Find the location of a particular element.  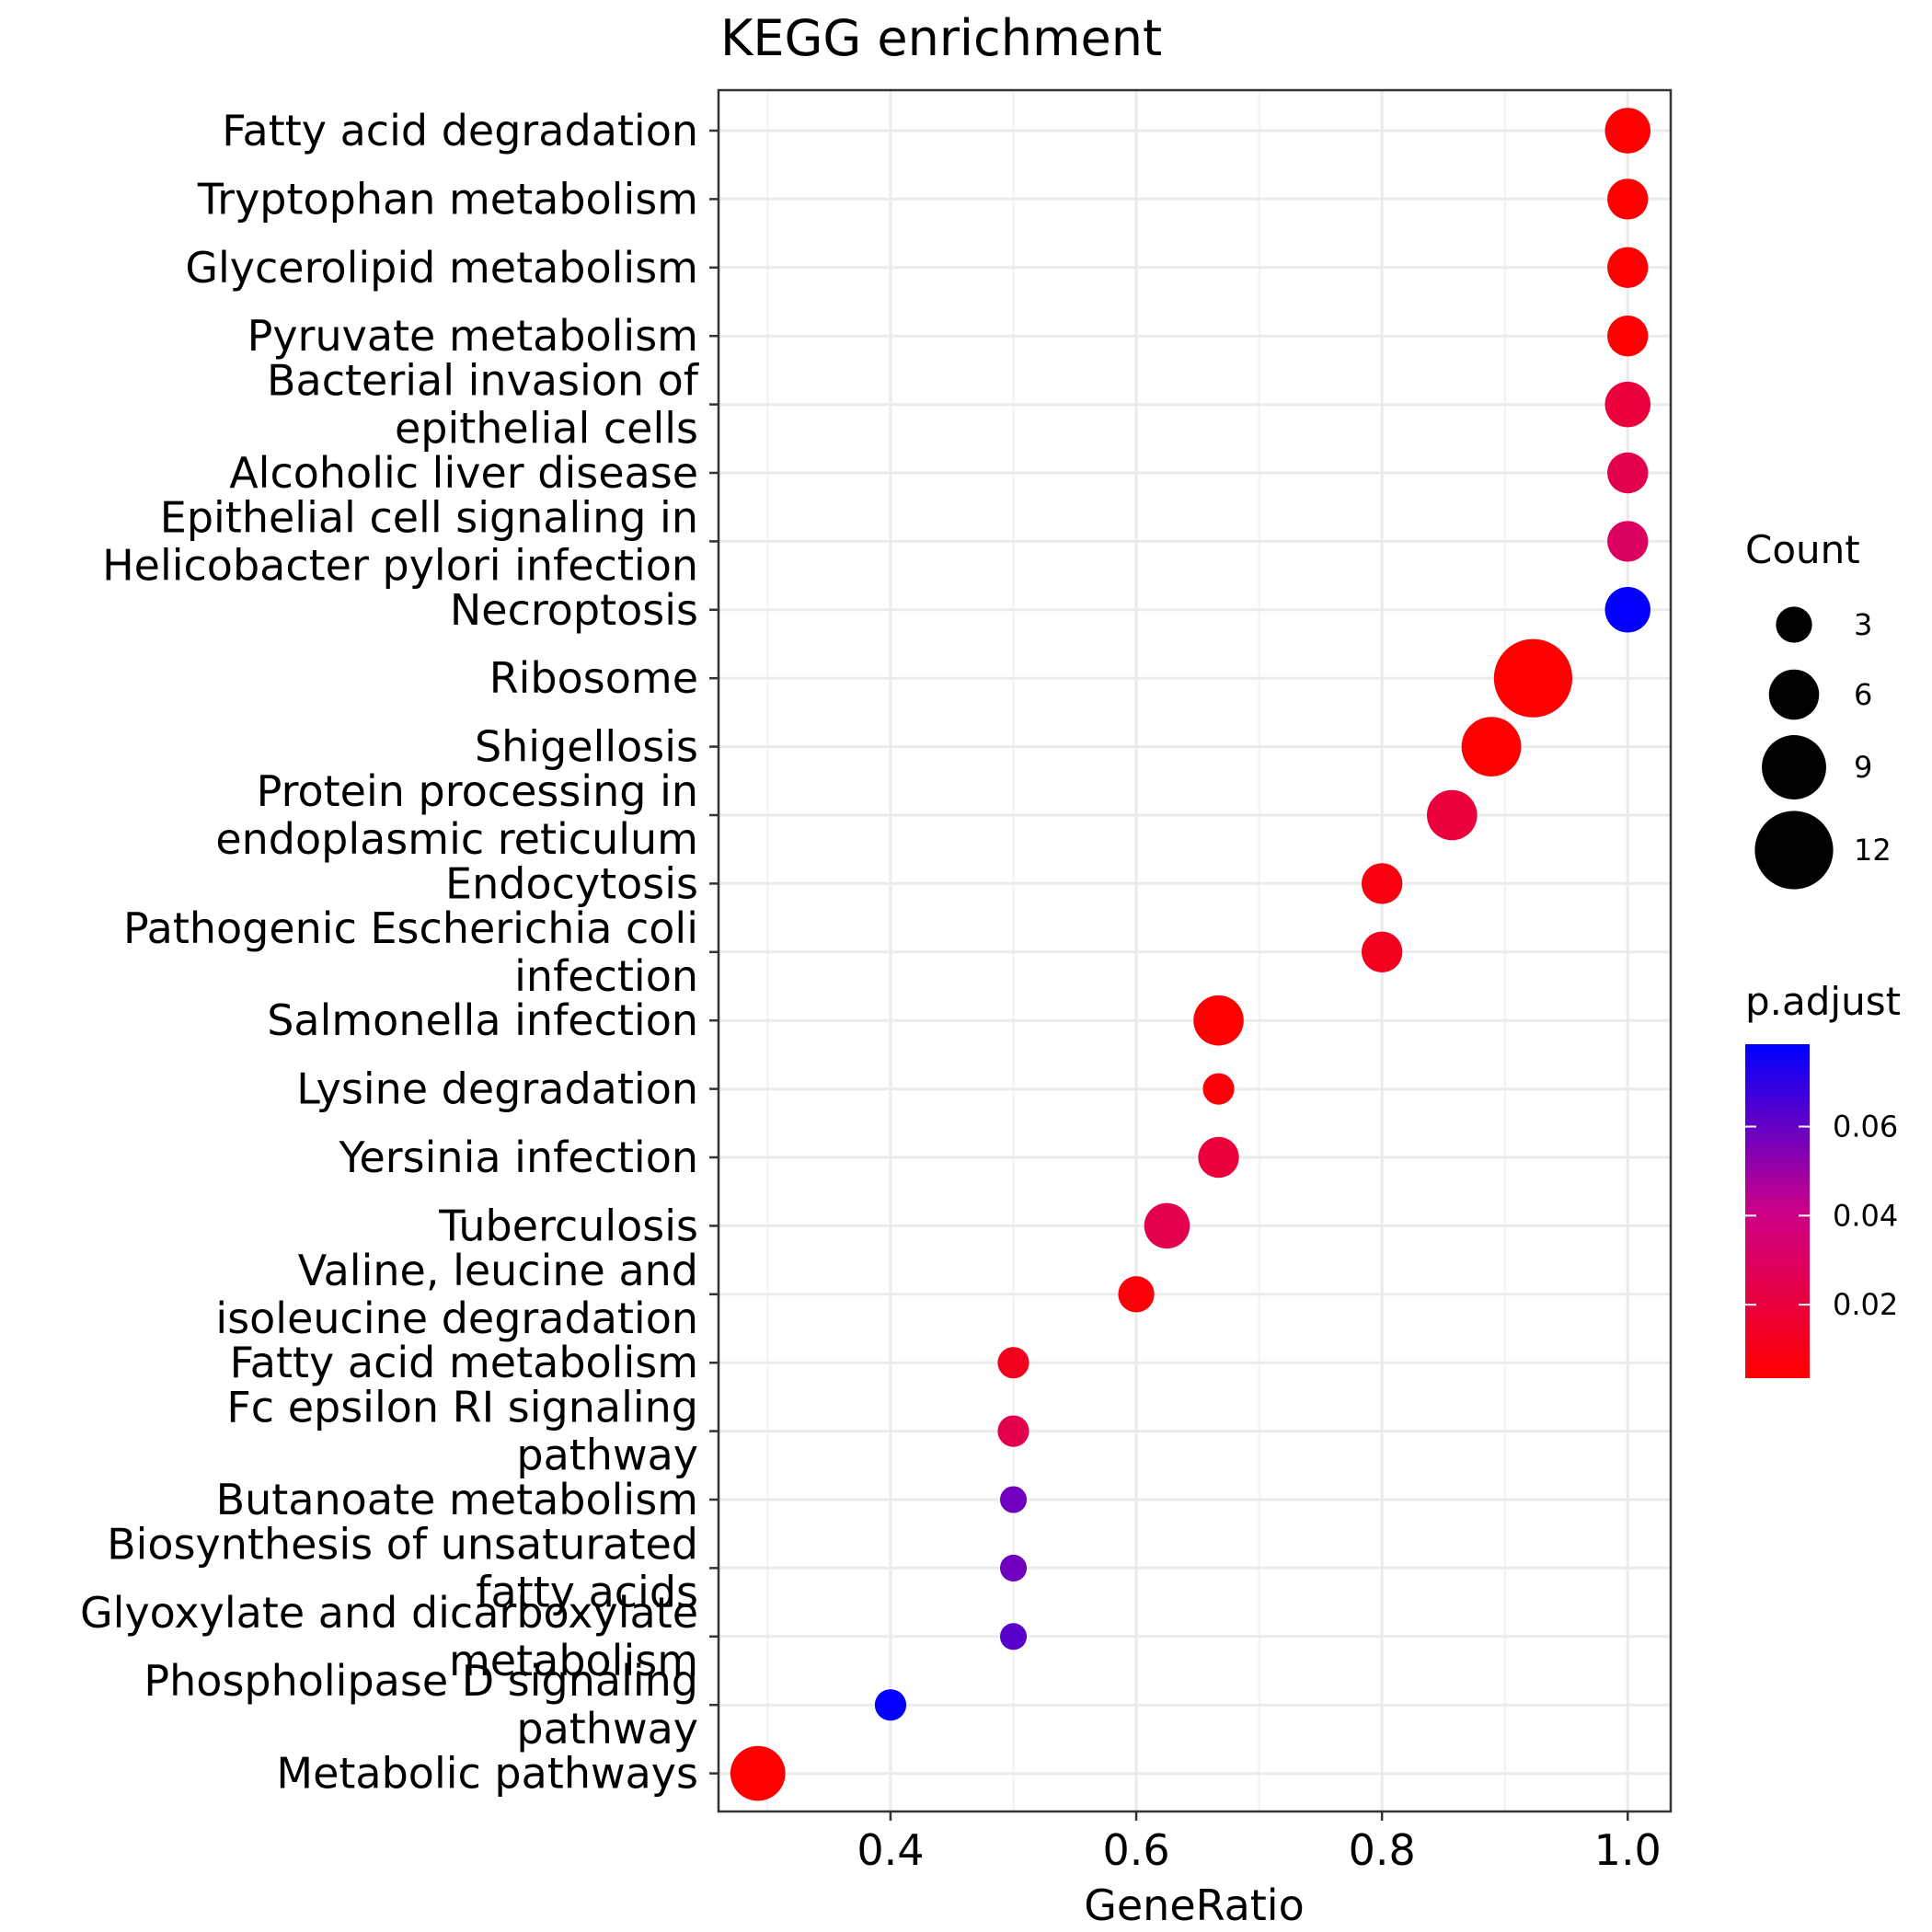

legend: Count 3 6 9 12 p.adjust 0.02 0.04 0.06 is located at coordinates (1823, 952).